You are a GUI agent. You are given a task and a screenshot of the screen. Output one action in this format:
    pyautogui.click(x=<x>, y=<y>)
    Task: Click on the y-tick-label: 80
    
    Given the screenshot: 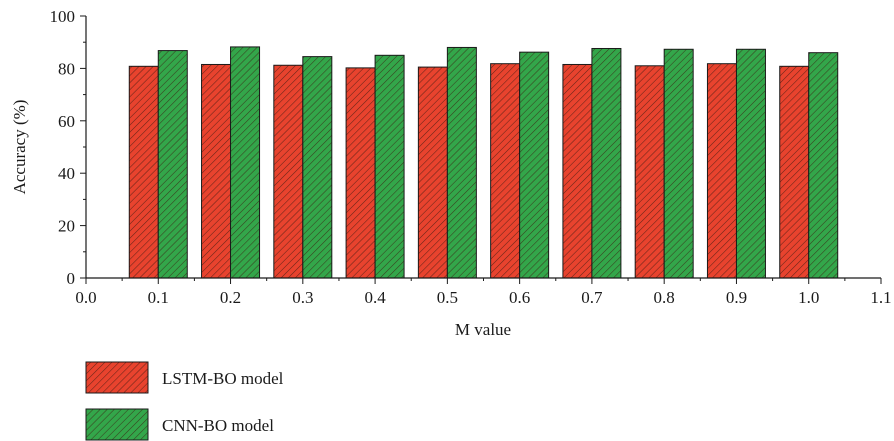 What is the action you would take?
    pyautogui.click(x=66, y=68)
    